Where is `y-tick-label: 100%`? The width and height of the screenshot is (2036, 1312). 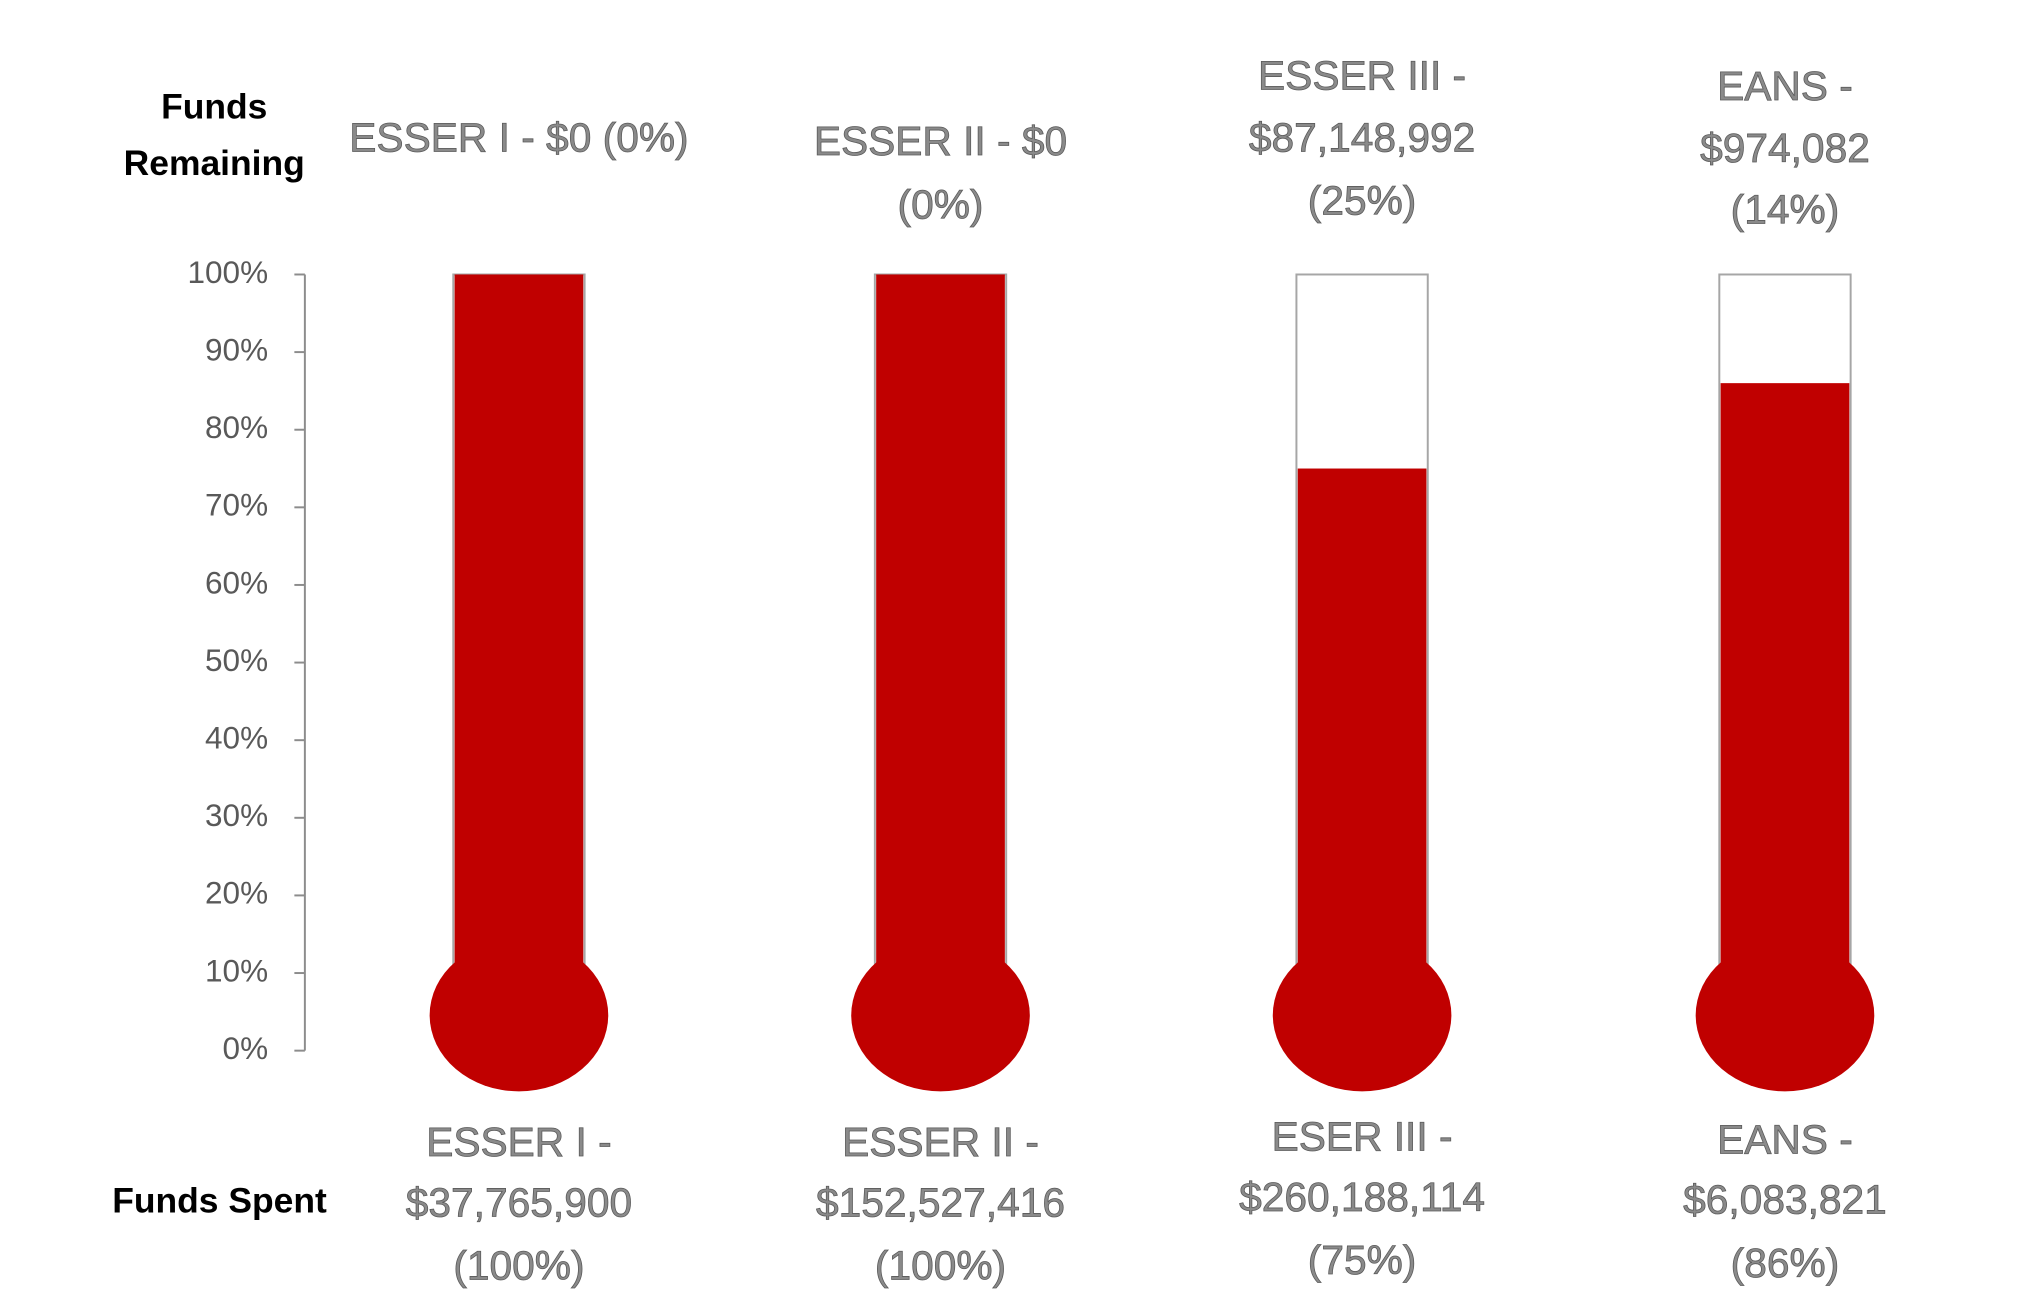
y-tick-label: 100% is located at coordinates (228, 272).